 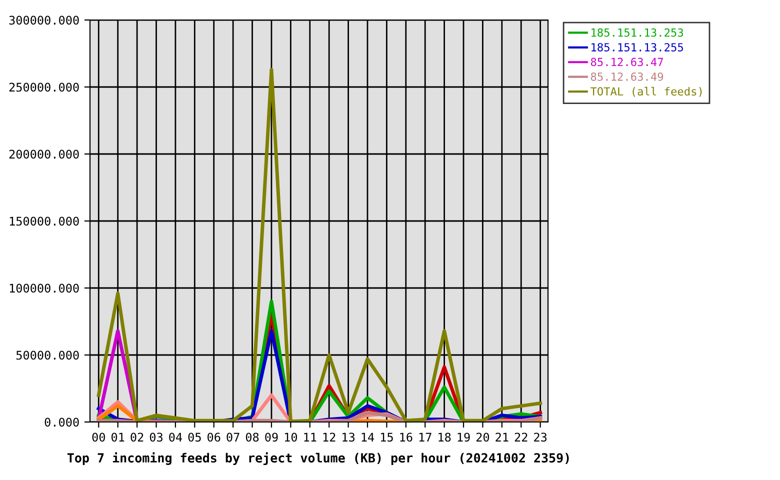 I want to click on x-tick-label: 23, so click(x=540, y=437).